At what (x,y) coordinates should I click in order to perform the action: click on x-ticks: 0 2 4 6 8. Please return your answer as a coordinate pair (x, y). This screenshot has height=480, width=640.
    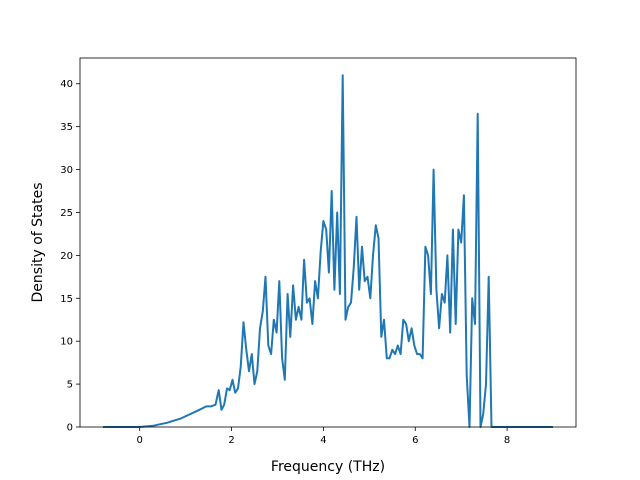
    Looking at the image, I should click on (323, 436).